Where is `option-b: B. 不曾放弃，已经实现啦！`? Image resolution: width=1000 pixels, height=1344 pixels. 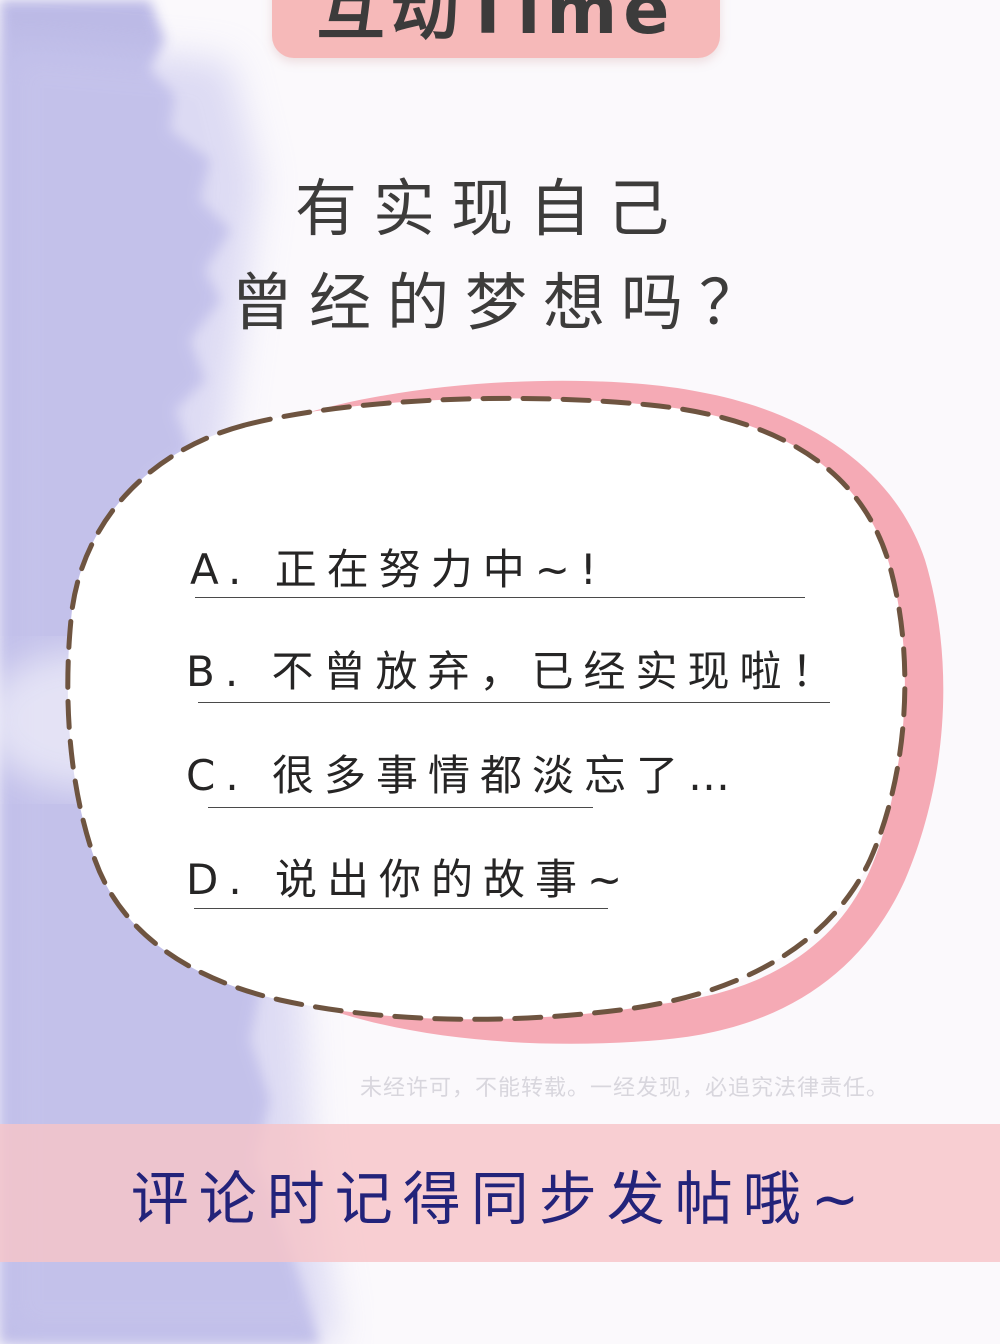
option-b: B. 不曾放弃，已经实现啦！ is located at coordinates (515, 671).